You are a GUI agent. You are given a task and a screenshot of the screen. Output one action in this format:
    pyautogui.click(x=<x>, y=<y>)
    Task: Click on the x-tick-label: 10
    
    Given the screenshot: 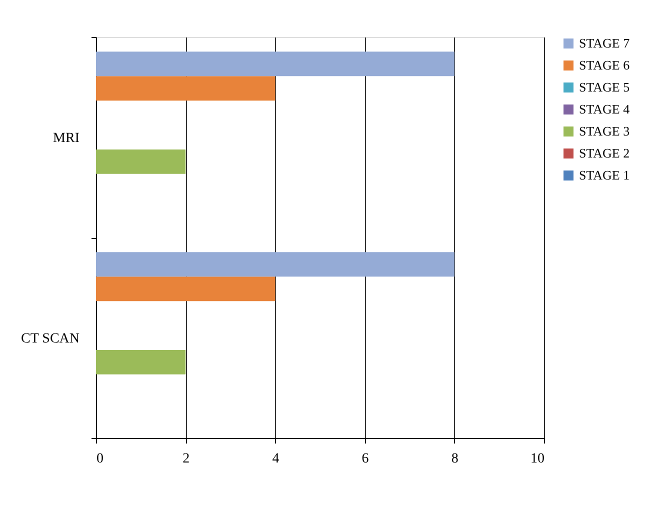 What is the action you would take?
    pyautogui.click(x=537, y=459)
    